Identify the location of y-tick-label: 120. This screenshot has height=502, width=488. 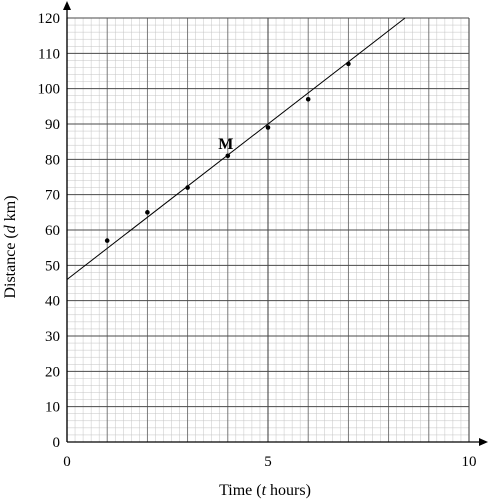
(49, 19).